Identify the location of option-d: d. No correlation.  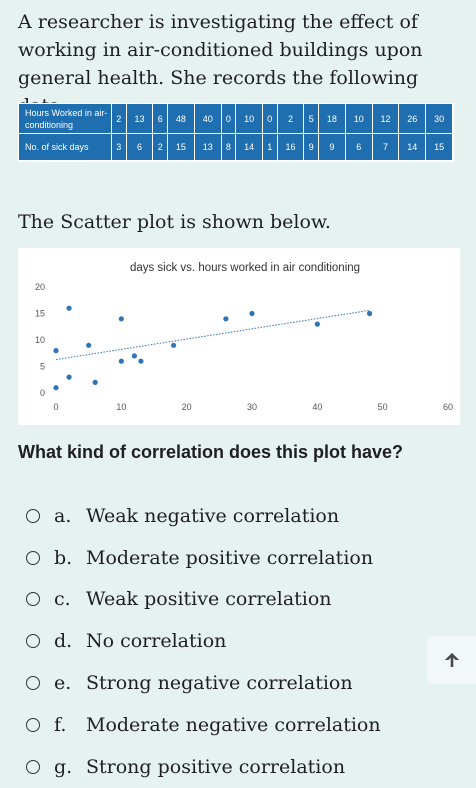
(226, 641).